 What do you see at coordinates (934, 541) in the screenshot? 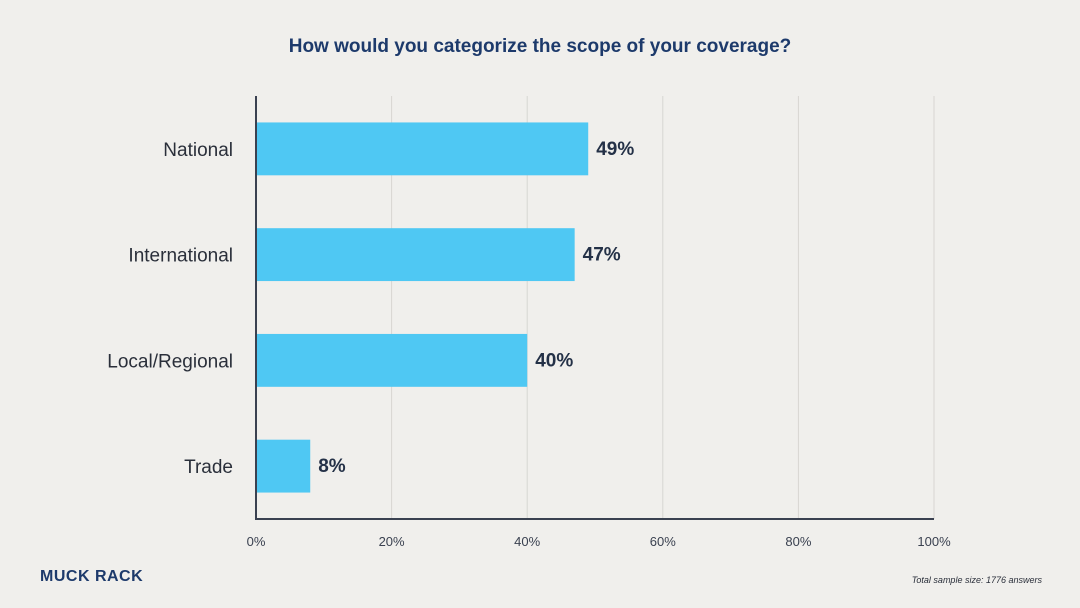
I see `x-tick-label: 100%` at bounding box center [934, 541].